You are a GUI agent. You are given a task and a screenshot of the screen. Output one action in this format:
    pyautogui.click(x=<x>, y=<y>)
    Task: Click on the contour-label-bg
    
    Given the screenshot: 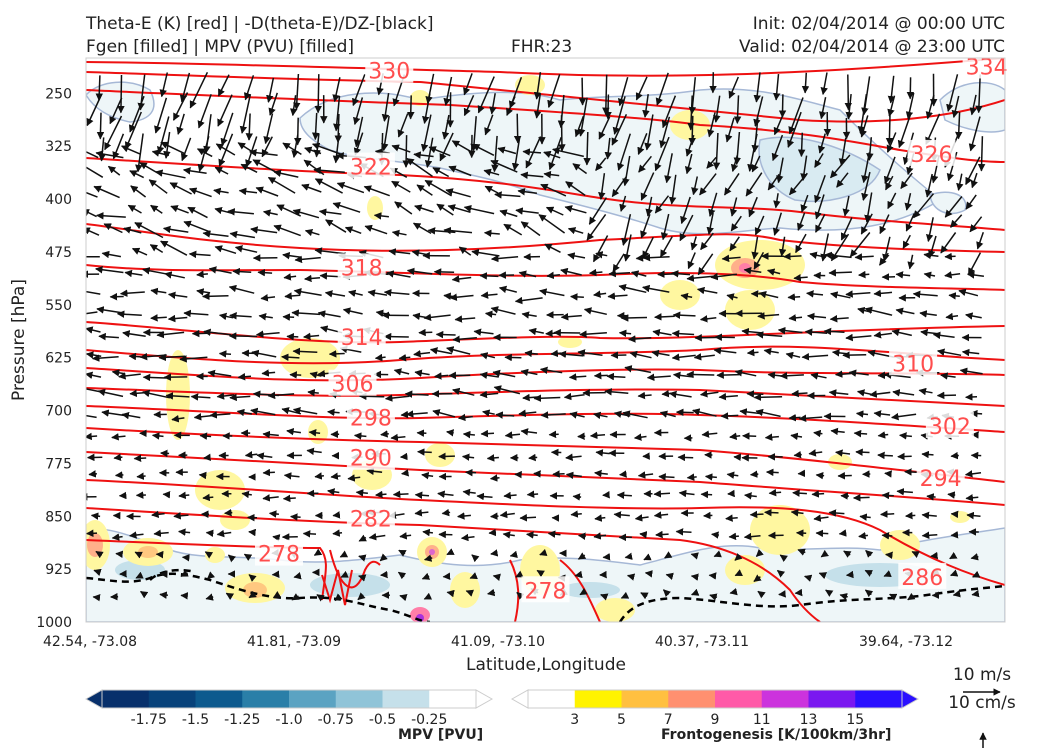 What is the action you would take?
    pyautogui.click(x=389, y=69)
    